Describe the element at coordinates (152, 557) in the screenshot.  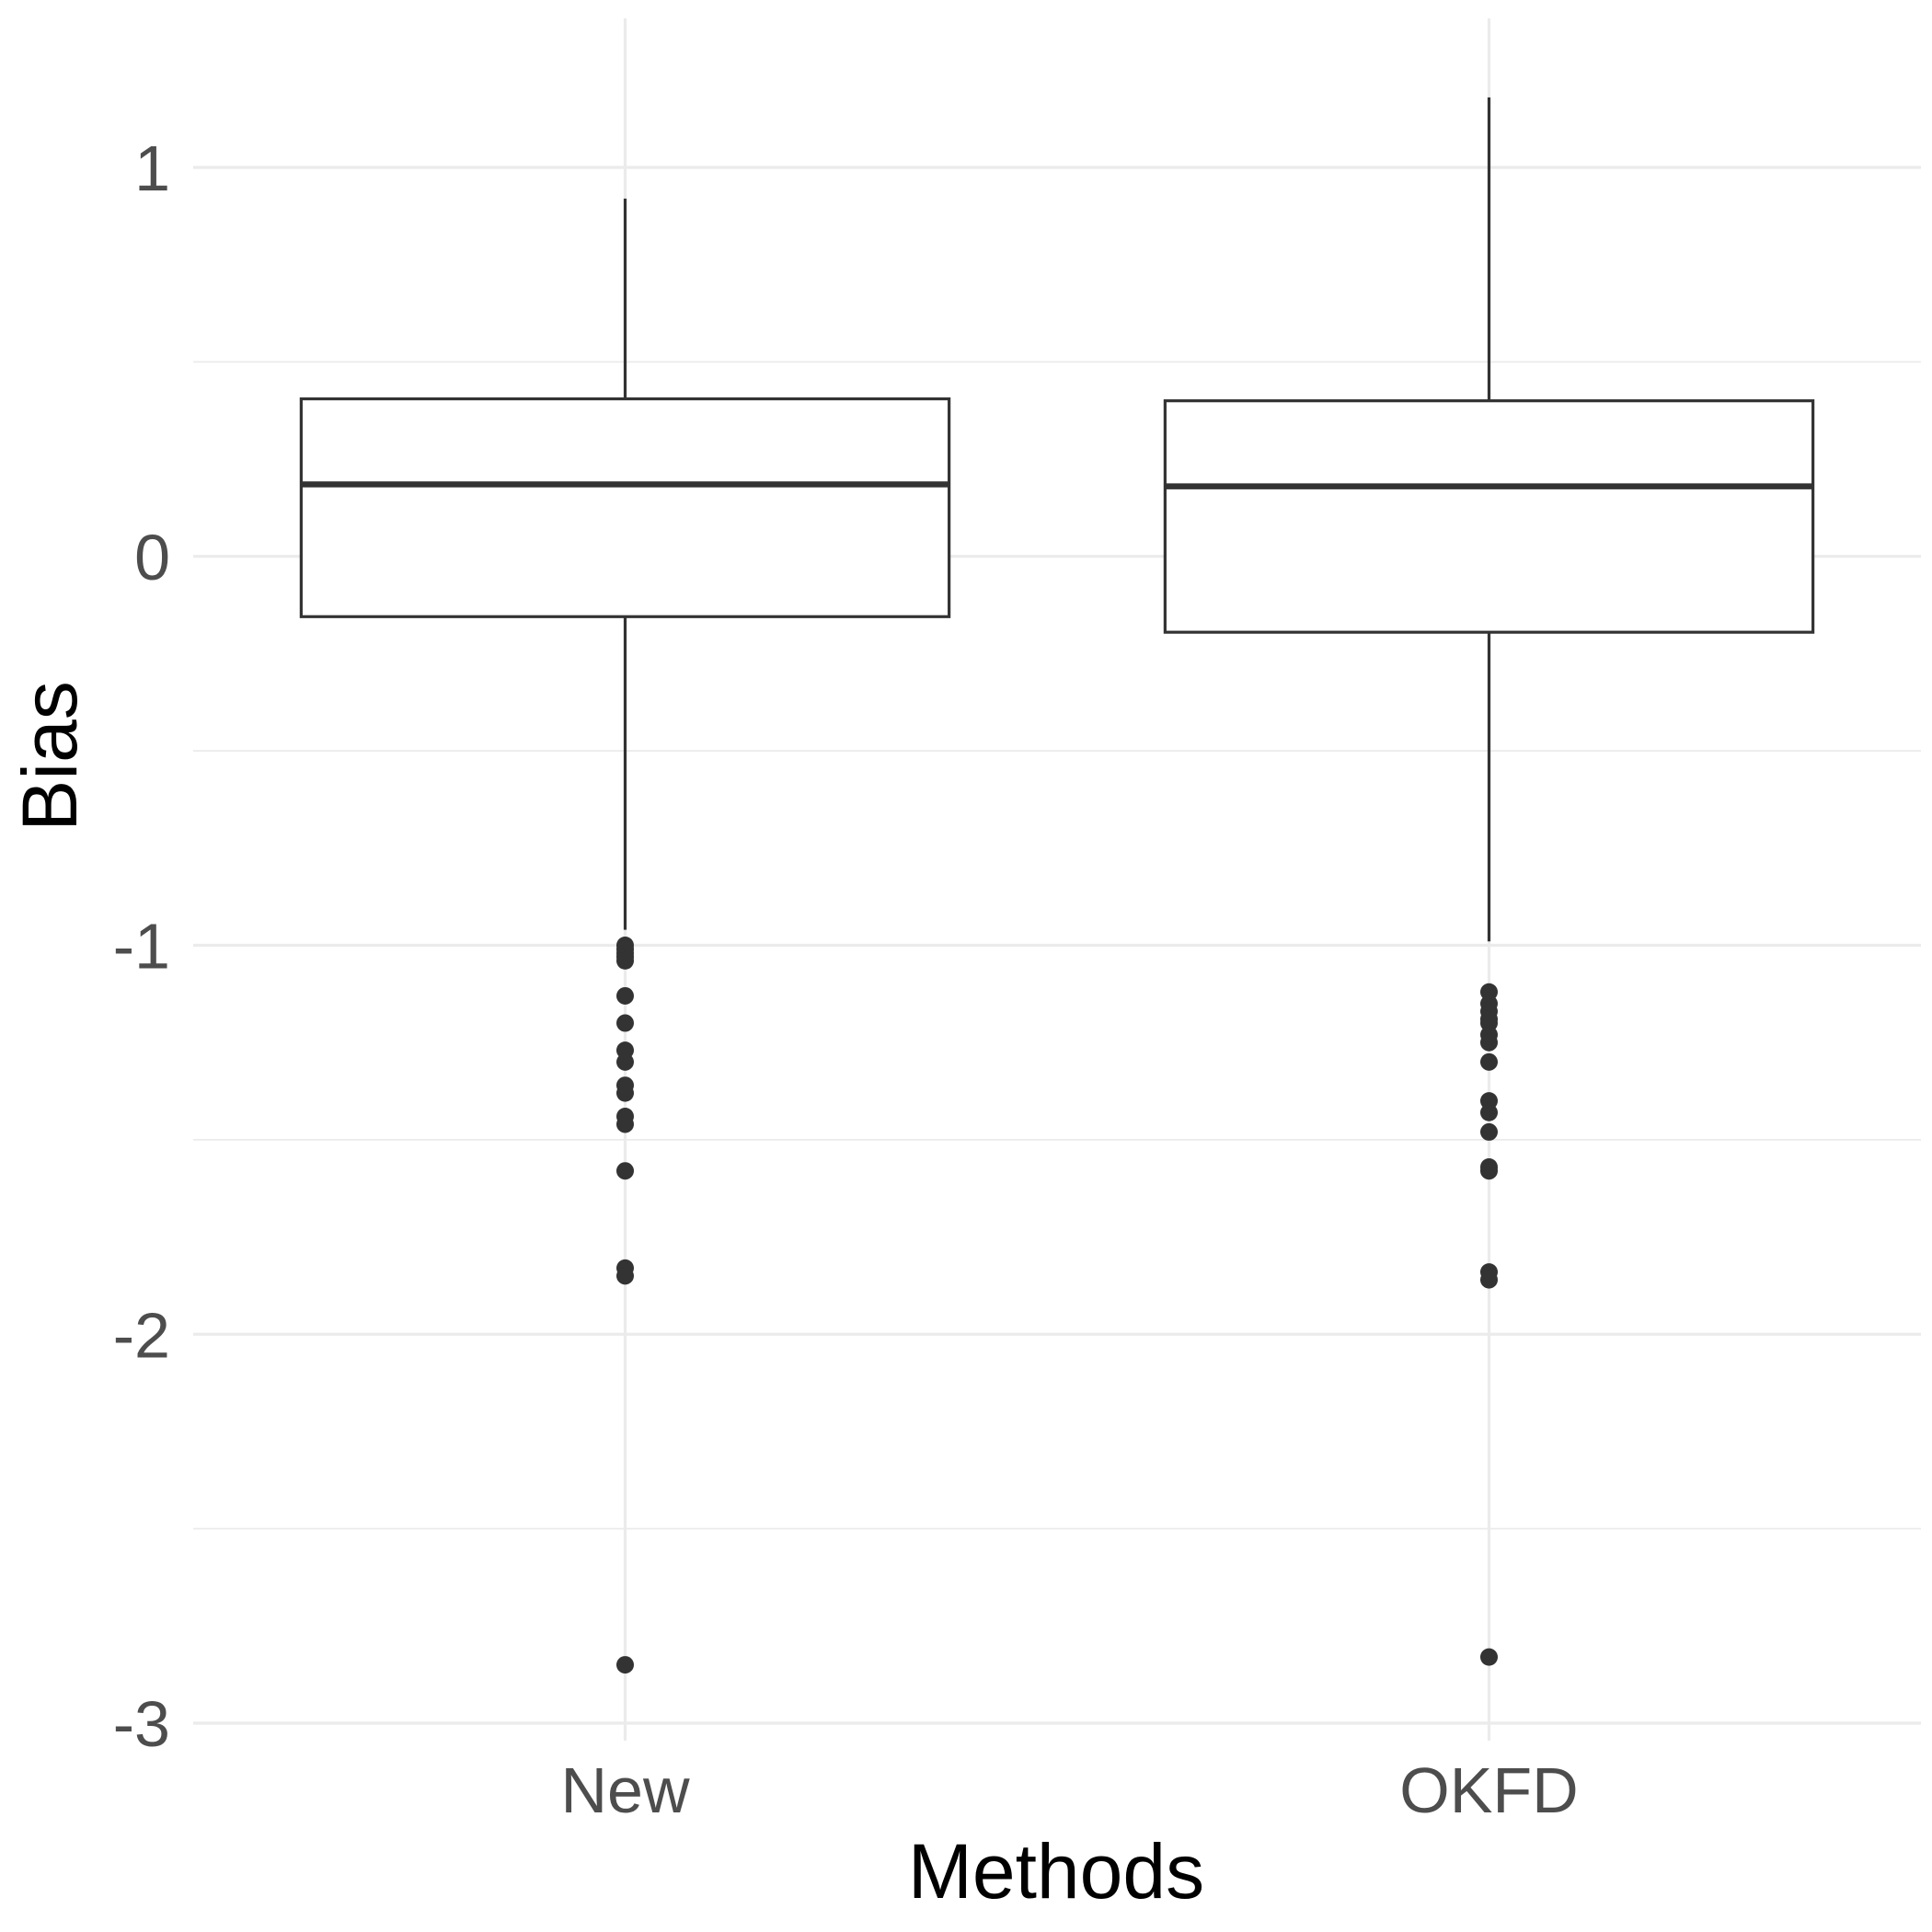
I see `y-tick-label: 0` at that location.